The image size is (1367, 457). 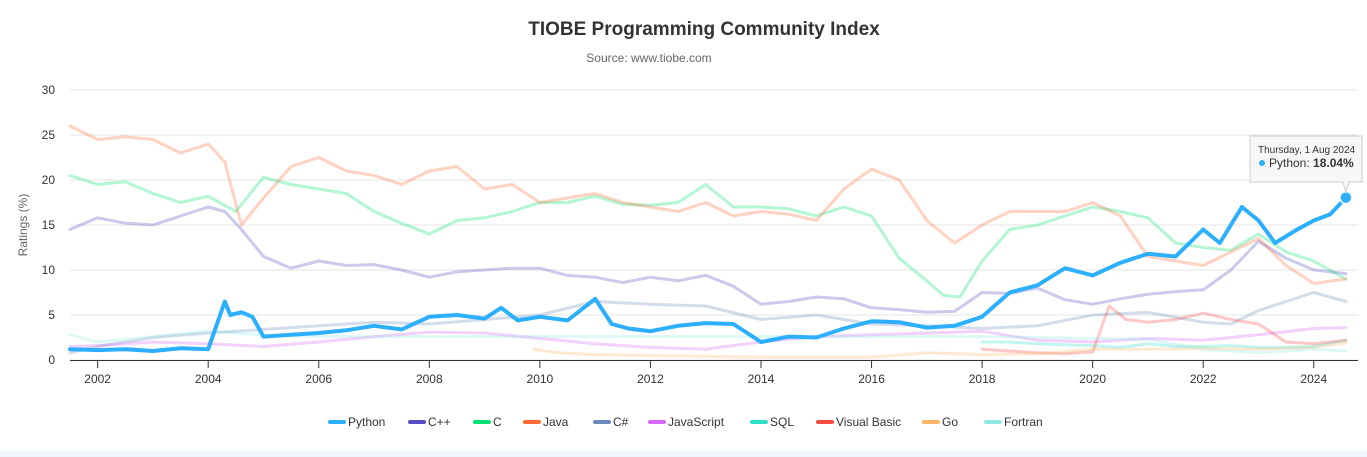 I want to click on y-tick-label: 0, so click(x=51, y=360).